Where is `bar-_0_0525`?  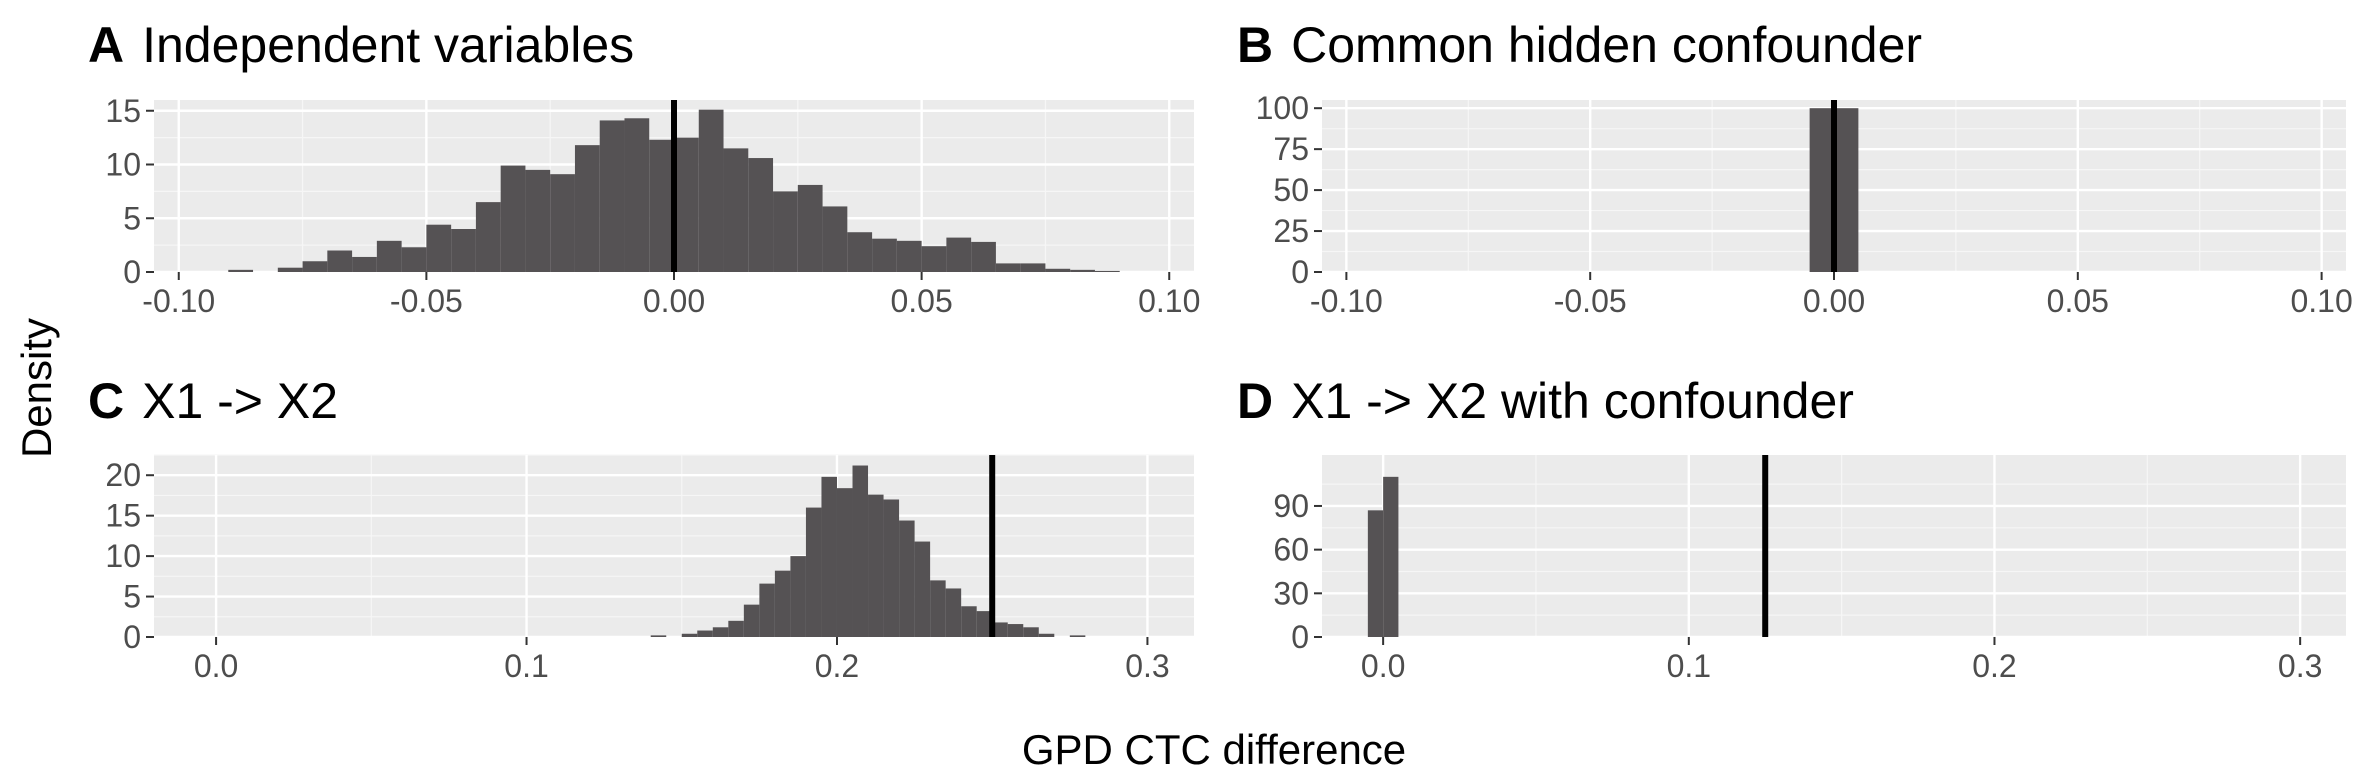
bar-_0_0525 is located at coordinates (414, 259).